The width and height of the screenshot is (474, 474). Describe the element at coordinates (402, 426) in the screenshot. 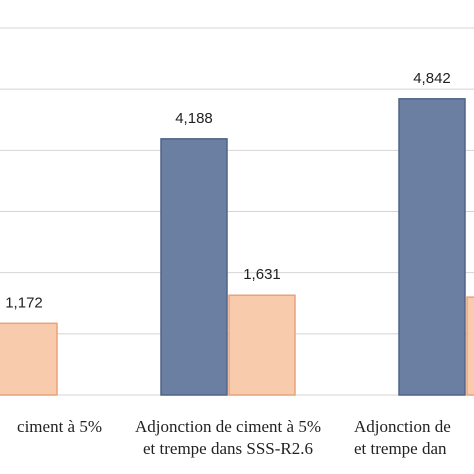

I see `x-tick-label: Adjonction de` at that location.